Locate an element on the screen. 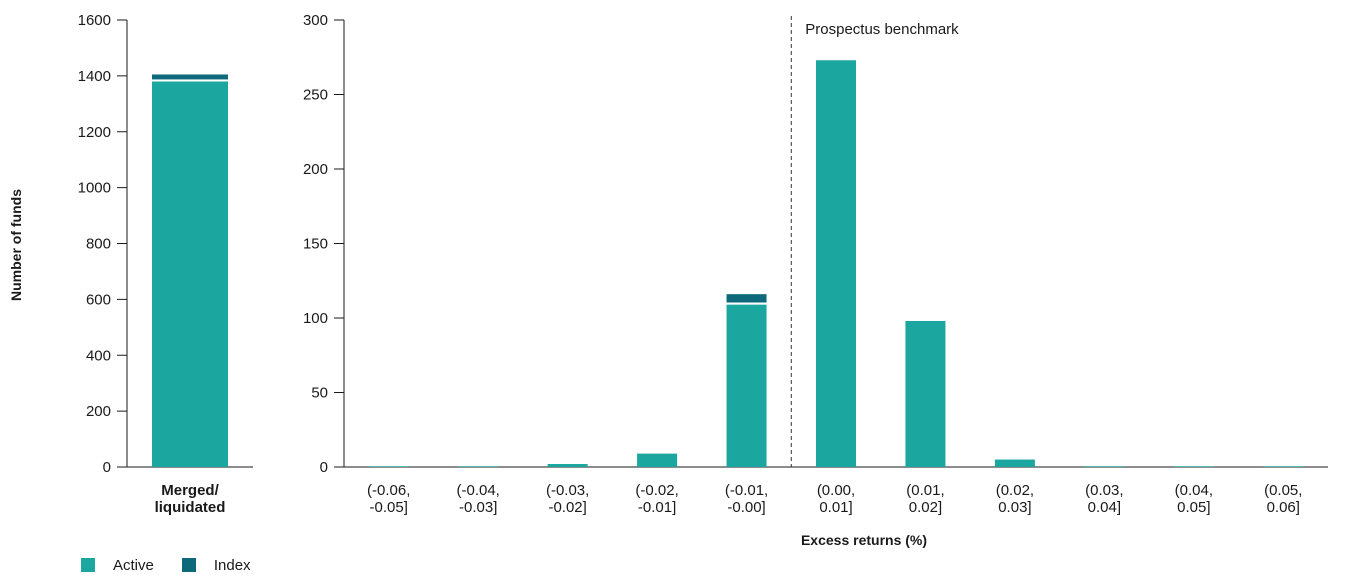 This screenshot has width=1348, height=575. y-tick-label: 150 is located at coordinates (315, 244).